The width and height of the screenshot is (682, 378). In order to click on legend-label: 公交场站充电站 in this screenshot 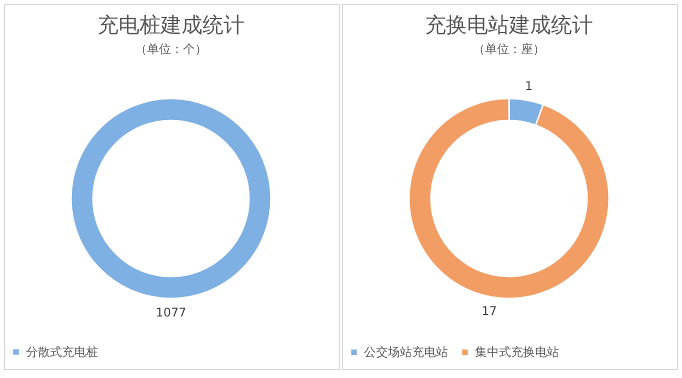, I will do `click(406, 352)`.